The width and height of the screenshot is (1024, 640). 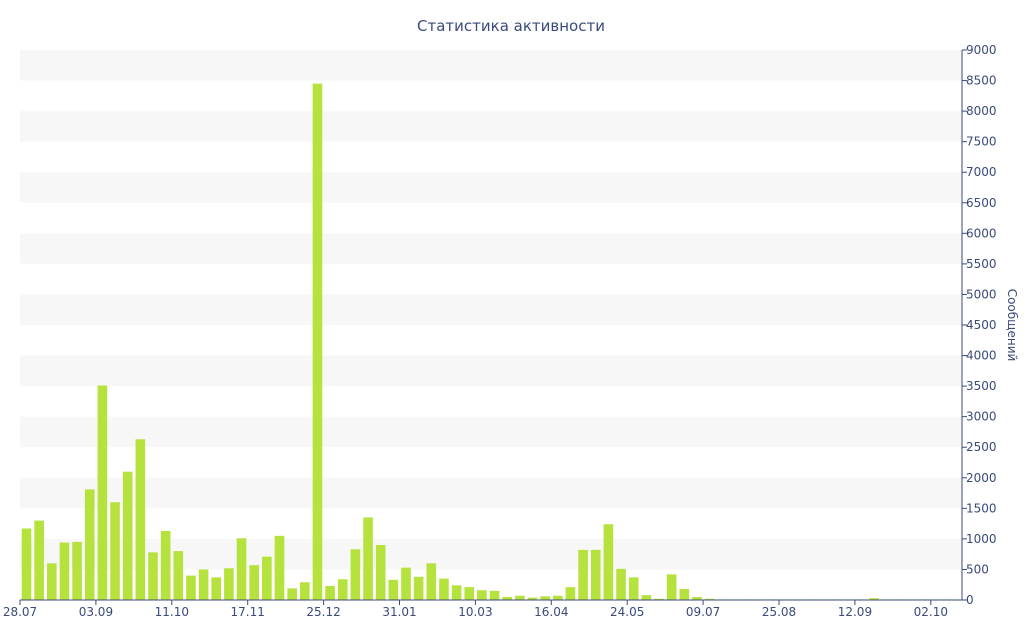 I want to click on y-tick-label: 8500, so click(x=981, y=81).